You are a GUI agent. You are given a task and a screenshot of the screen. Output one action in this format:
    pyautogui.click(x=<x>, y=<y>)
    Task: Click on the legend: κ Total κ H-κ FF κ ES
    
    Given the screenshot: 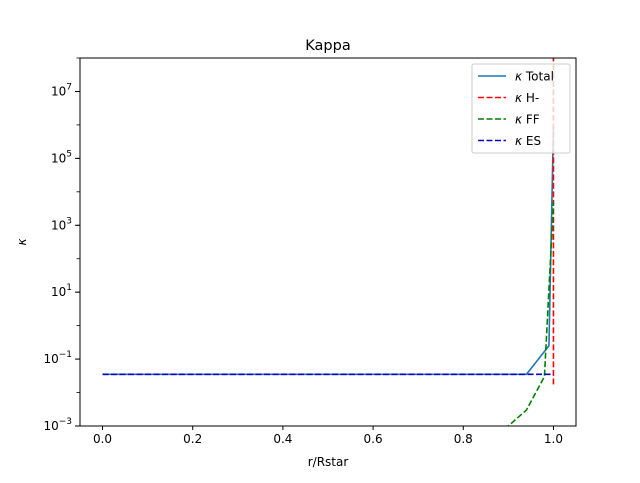 What is the action you would take?
    pyautogui.click(x=521, y=108)
    